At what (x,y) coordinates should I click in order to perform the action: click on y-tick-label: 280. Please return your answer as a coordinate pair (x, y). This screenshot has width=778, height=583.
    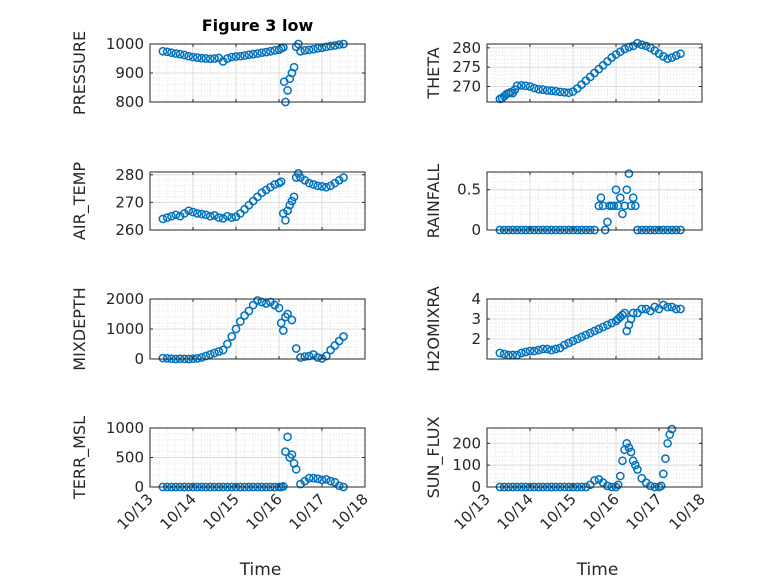
    Looking at the image, I should click on (129, 175).